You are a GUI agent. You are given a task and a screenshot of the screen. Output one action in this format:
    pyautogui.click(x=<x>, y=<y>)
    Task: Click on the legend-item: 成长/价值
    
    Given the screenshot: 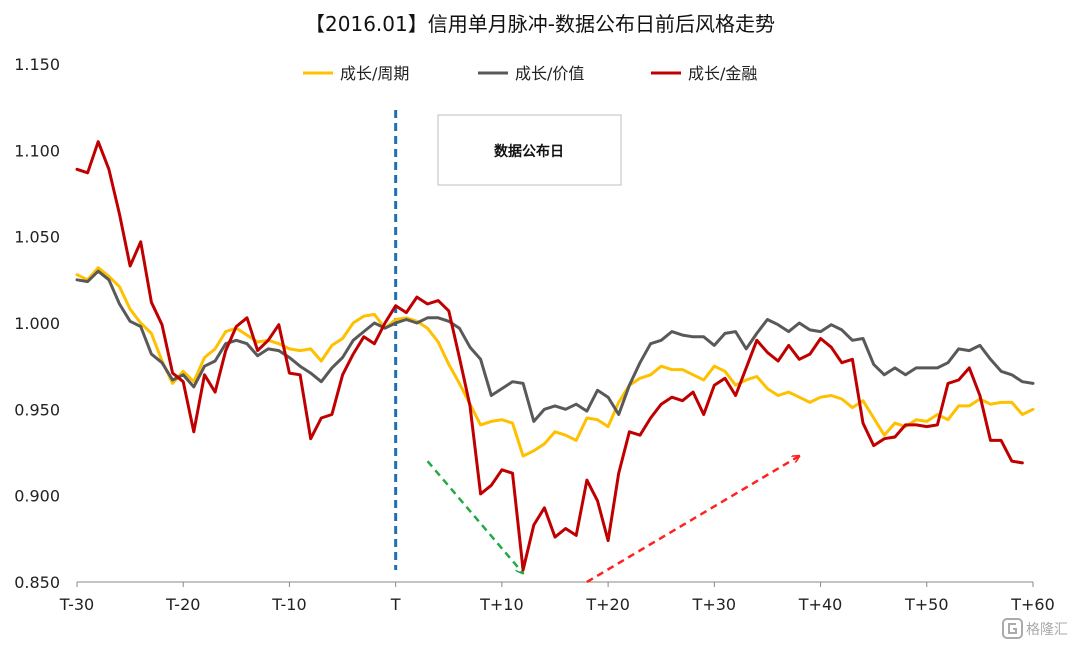 What is the action you would take?
    pyautogui.click(x=531, y=73)
    